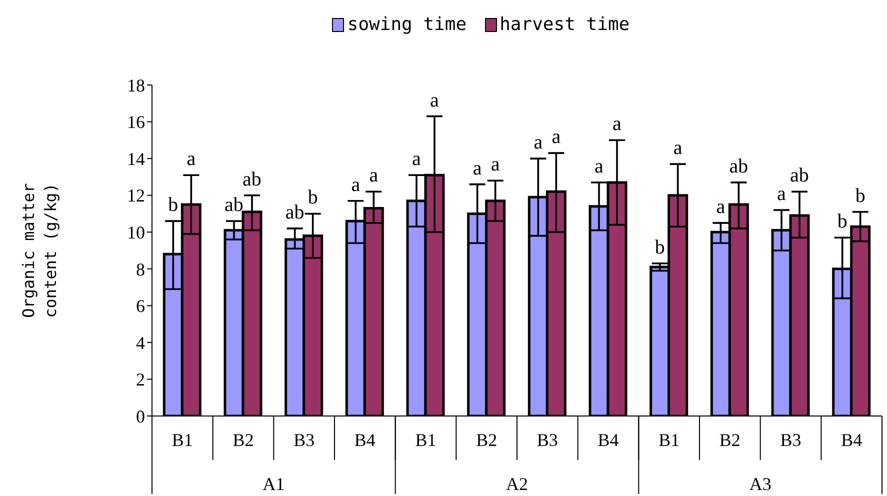 This screenshot has width=887, height=496. Describe the element at coordinates (564, 24) in the screenshot. I see `legend-label: harvest time` at that location.